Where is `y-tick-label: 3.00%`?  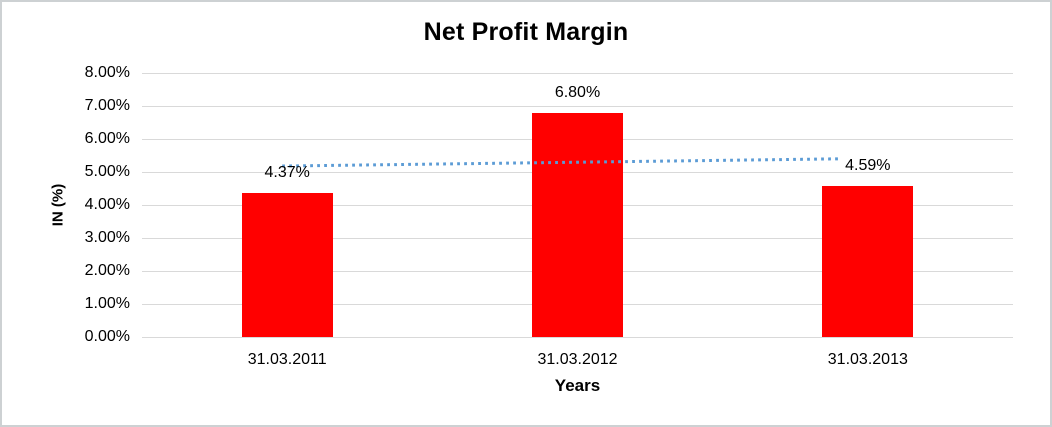 y-tick-label: 3.00% is located at coordinates (107, 237).